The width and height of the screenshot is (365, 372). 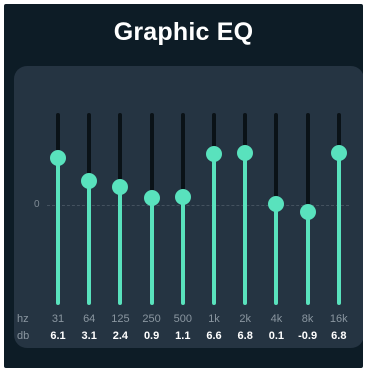 What do you see at coordinates (214, 336) in the screenshot?
I see `band-gain-value: 6.6` at bounding box center [214, 336].